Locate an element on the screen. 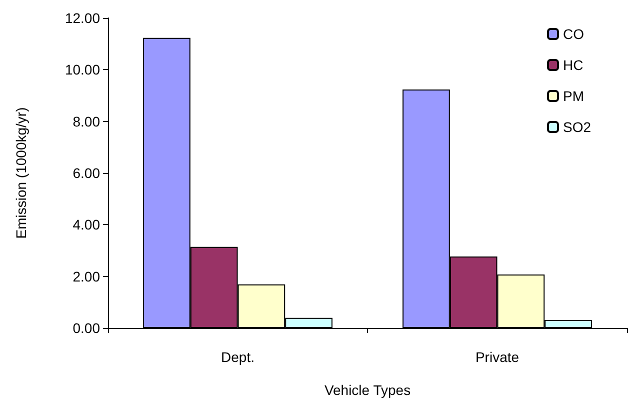  x-tick-label: Private is located at coordinates (497, 357).